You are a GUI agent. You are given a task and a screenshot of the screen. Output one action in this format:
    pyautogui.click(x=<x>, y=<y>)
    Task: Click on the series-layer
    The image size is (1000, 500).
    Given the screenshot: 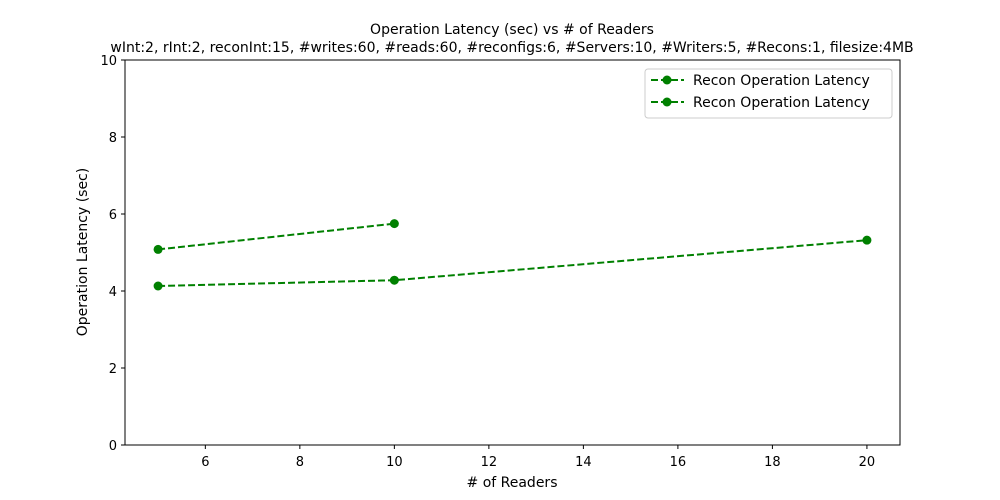 What is the action you would take?
    pyautogui.click(x=512, y=255)
    